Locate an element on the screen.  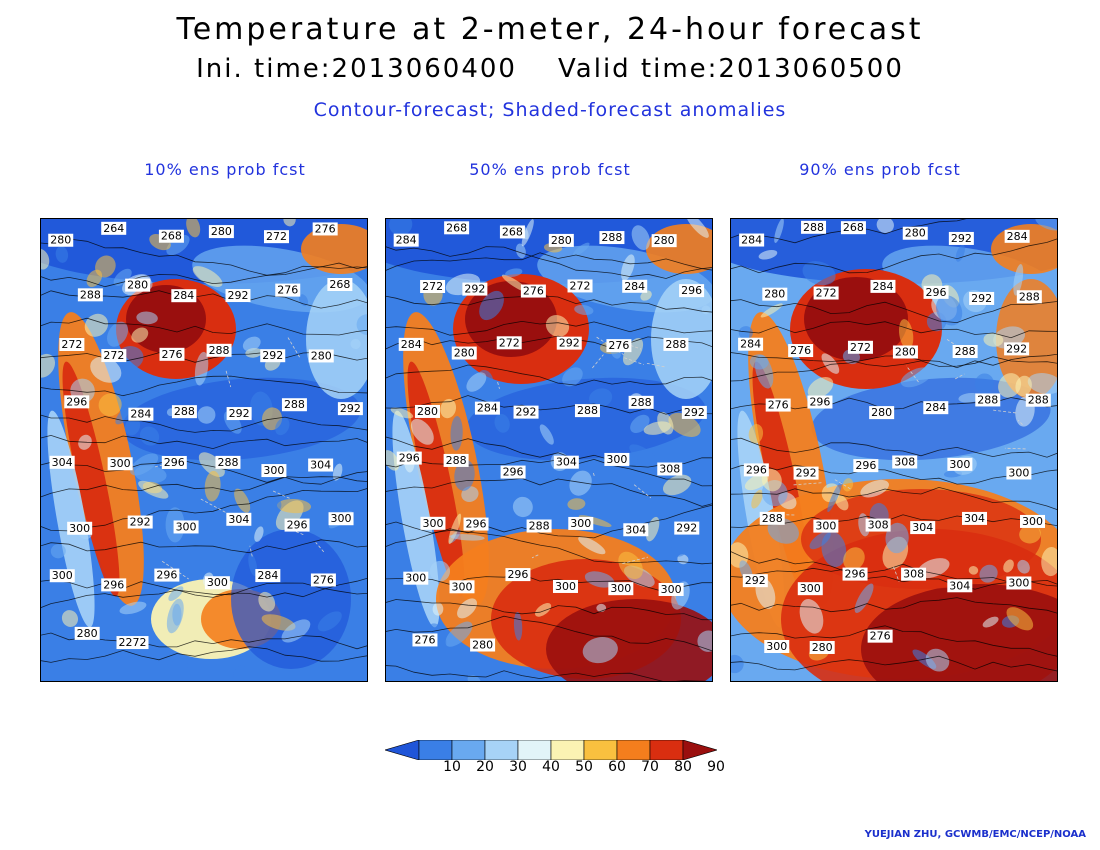
contour-label: 280 is located at coordinates (561, 240).